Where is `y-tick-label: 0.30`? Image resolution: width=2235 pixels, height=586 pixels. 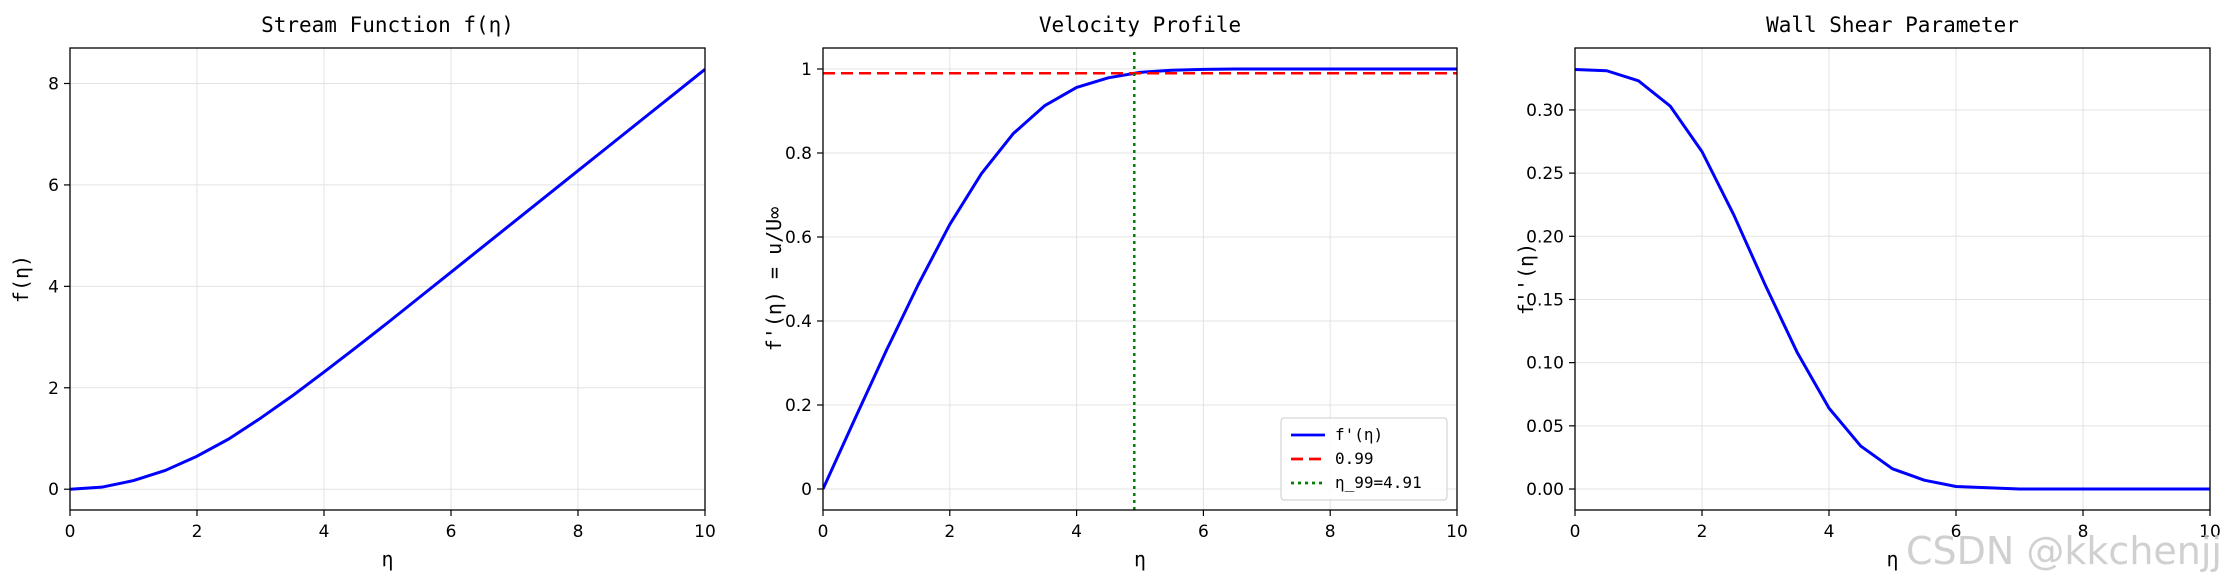 y-tick-label: 0.30 is located at coordinates (1545, 111).